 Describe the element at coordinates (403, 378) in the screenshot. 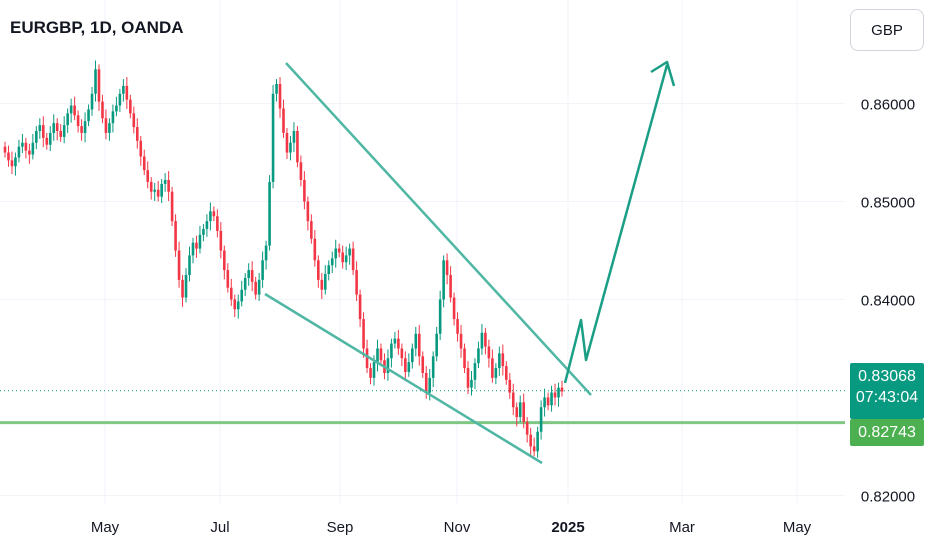

I see `wedge-lower-trendline` at that location.